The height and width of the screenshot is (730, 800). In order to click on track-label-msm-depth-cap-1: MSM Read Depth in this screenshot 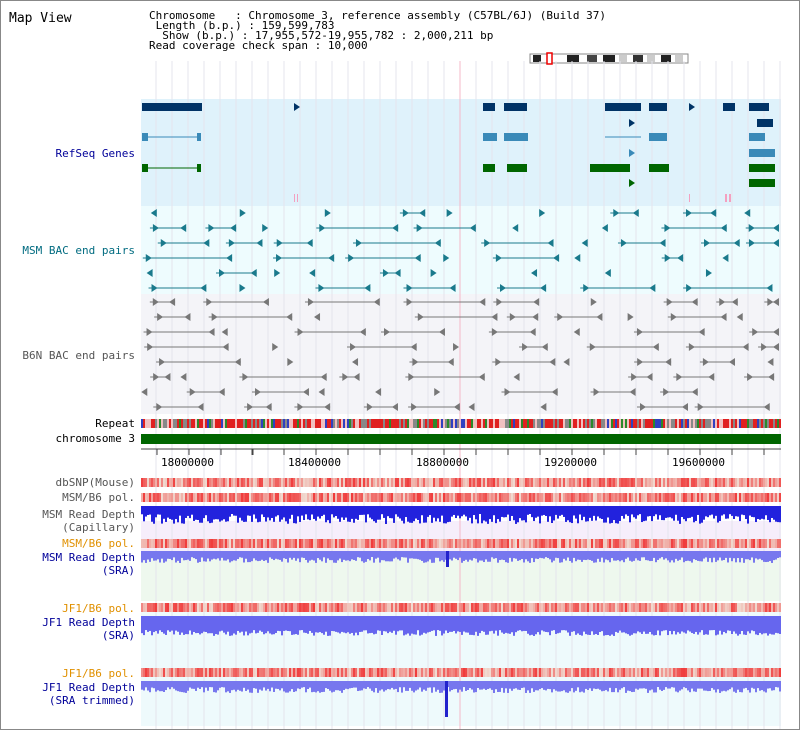, I will do `click(88, 514)`.